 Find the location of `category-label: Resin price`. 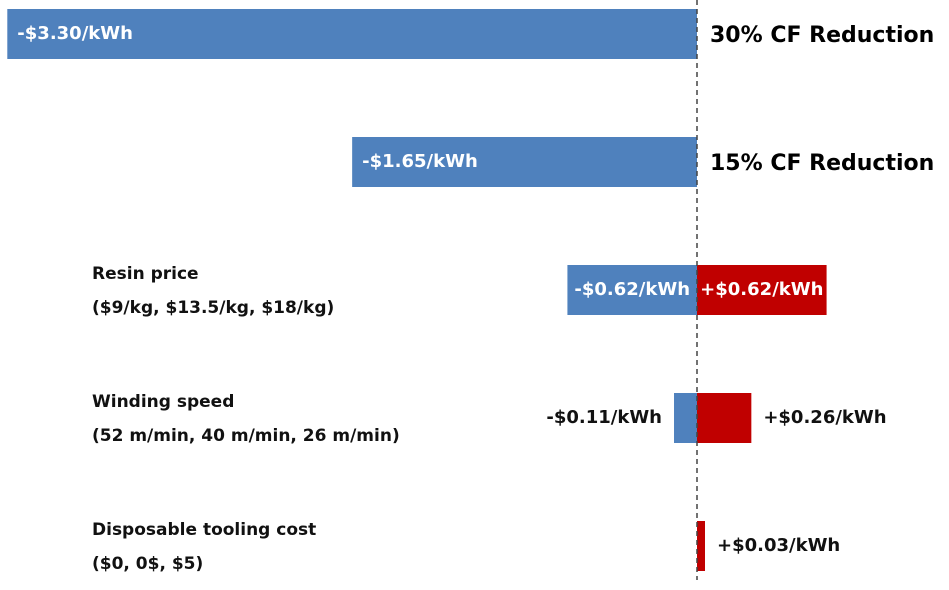

category-label: Resin price is located at coordinates (145, 274).